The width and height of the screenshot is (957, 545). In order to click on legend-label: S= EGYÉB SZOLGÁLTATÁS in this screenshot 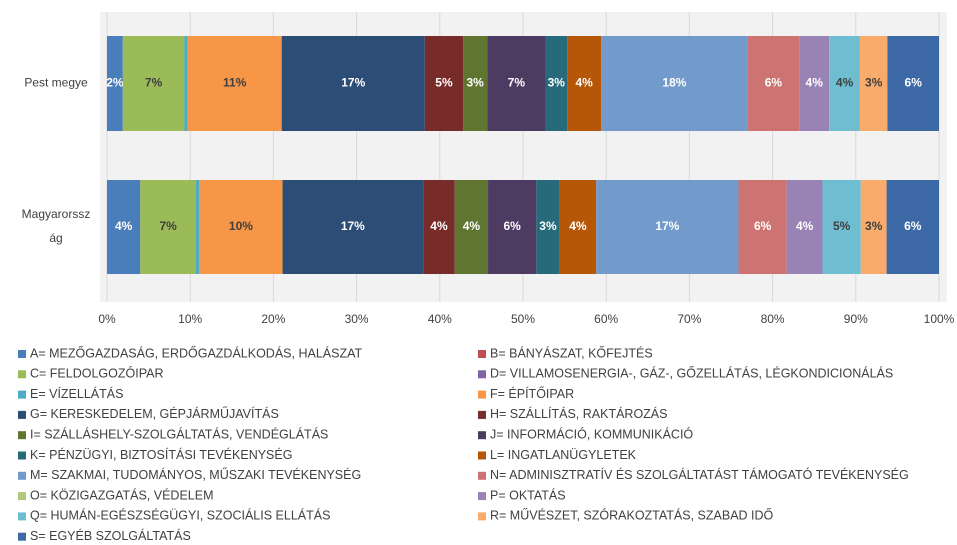, I will do `click(110, 535)`.